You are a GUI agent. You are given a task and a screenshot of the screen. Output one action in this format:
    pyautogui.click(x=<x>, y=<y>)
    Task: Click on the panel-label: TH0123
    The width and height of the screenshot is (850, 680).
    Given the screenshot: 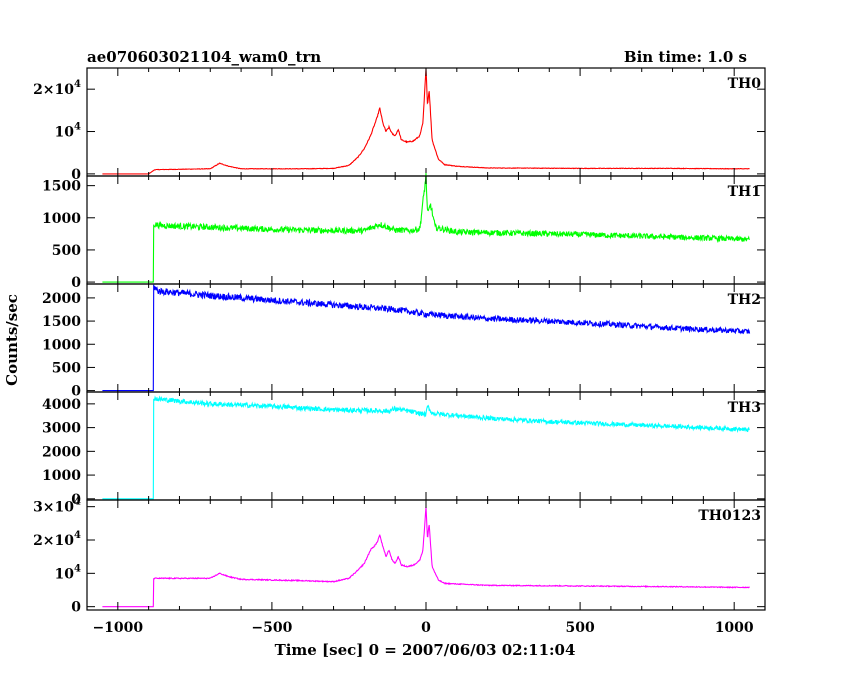 What is the action you would take?
    pyautogui.click(x=729, y=516)
    